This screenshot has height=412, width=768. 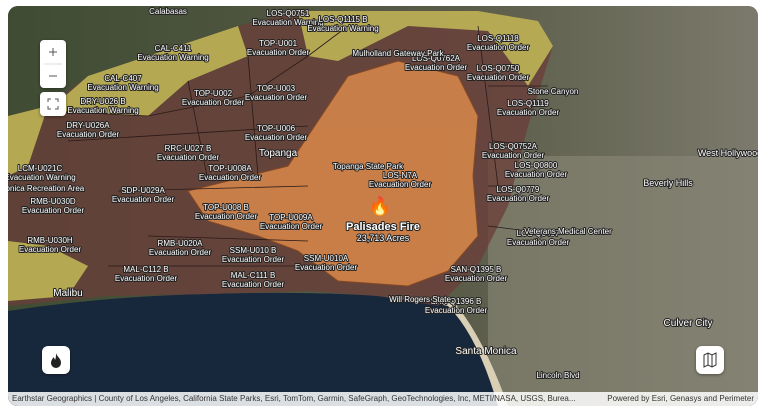 What do you see at coordinates (400, 175) in the screenshot?
I see `zone-id: LOS-N7A` at bounding box center [400, 175].